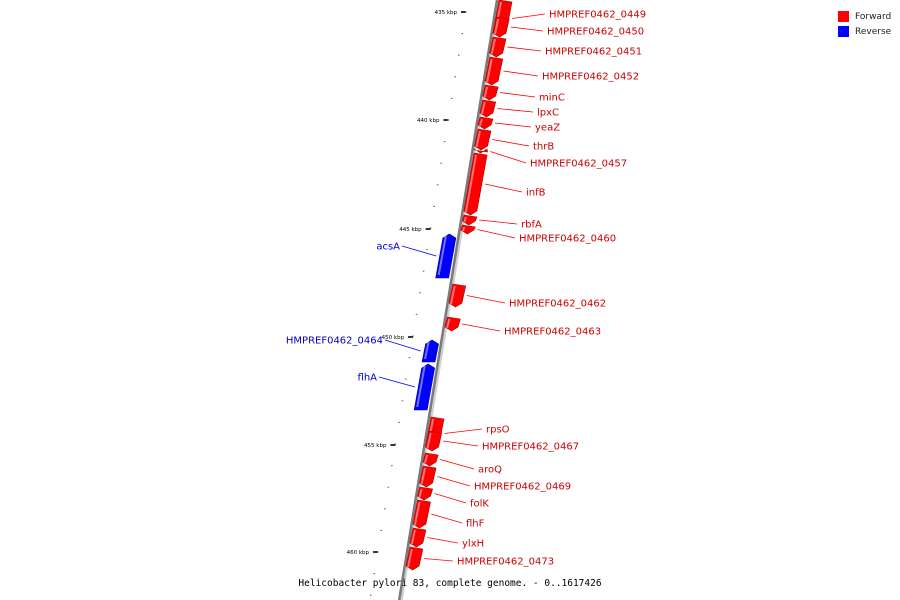 This screenshot has height=600, width=900. What do you see at coordinates (475, 524) in the screenshot?
I see `gene-label: flhF` at bounding box center [475, 524].